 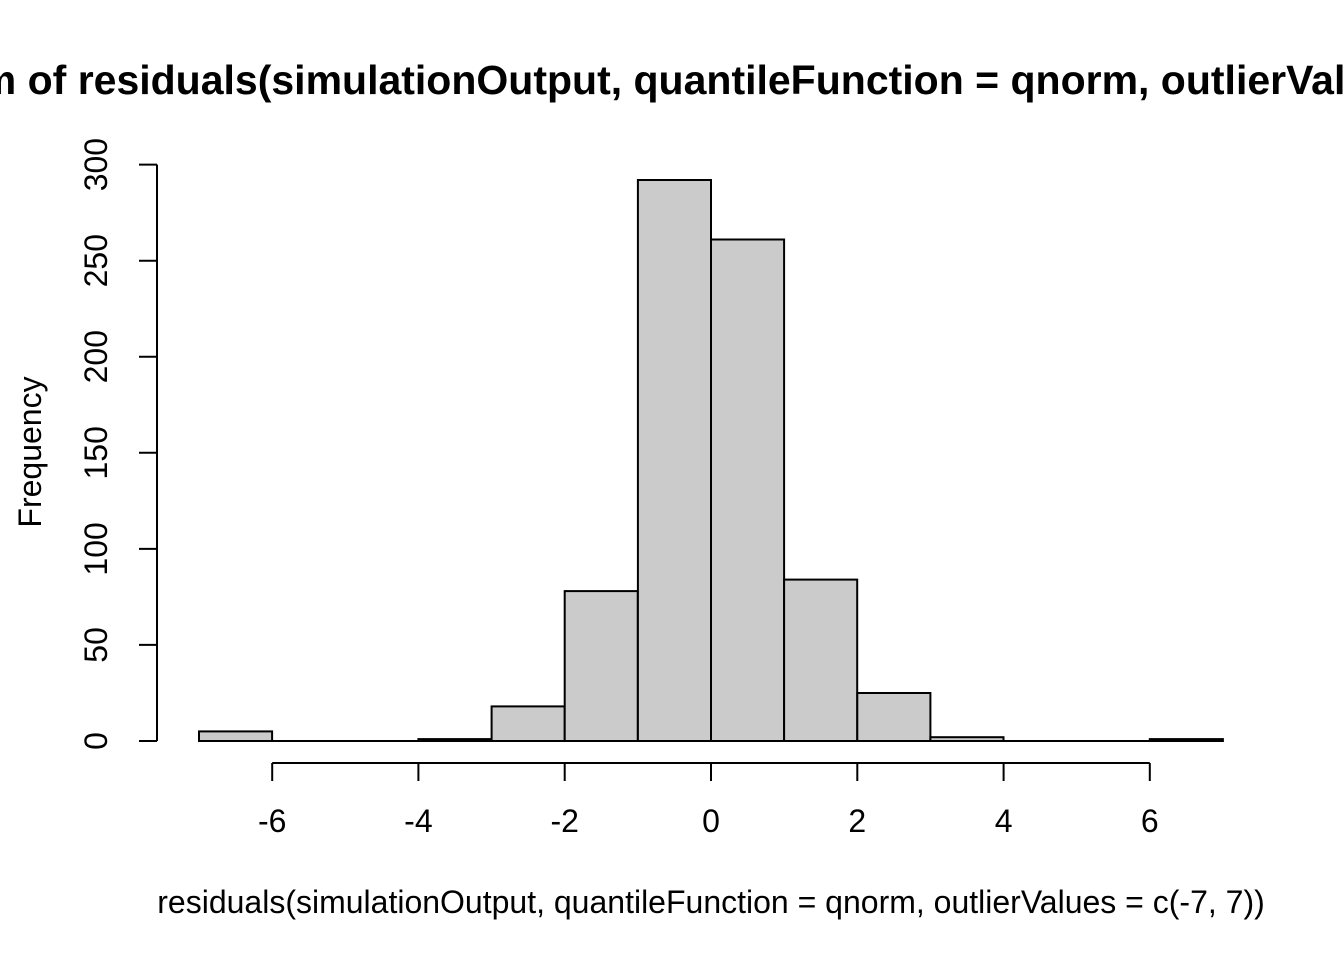 I want to click on y-tick-label: 0, so click(x=96, y=741).